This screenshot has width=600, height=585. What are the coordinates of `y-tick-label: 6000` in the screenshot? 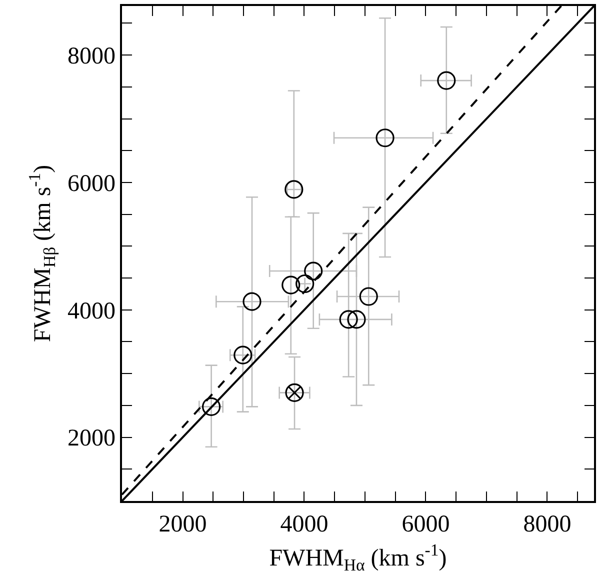 It's located at (91, 183).